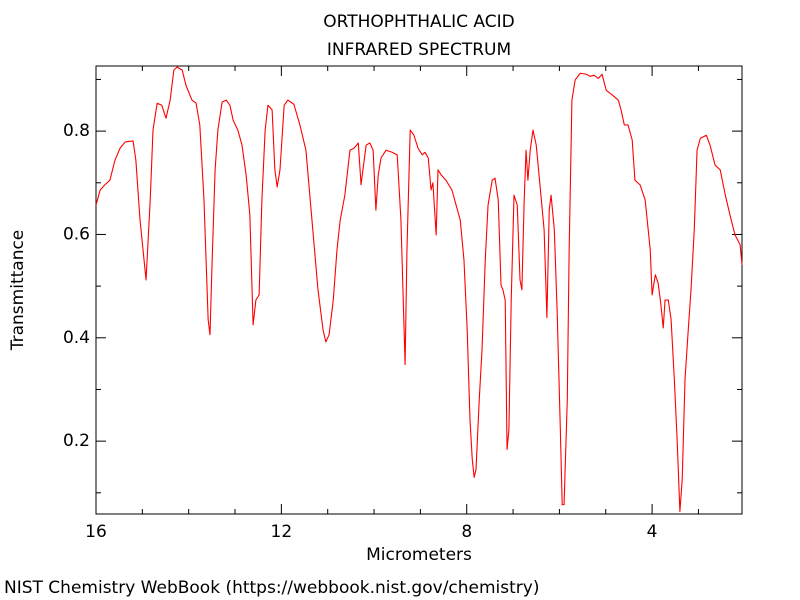  What do you see at coordinates (418, 22) in the screenshot?
I see `chart-title: ORTHOPHTHALIC ACID` at bounding box center [418, 22].